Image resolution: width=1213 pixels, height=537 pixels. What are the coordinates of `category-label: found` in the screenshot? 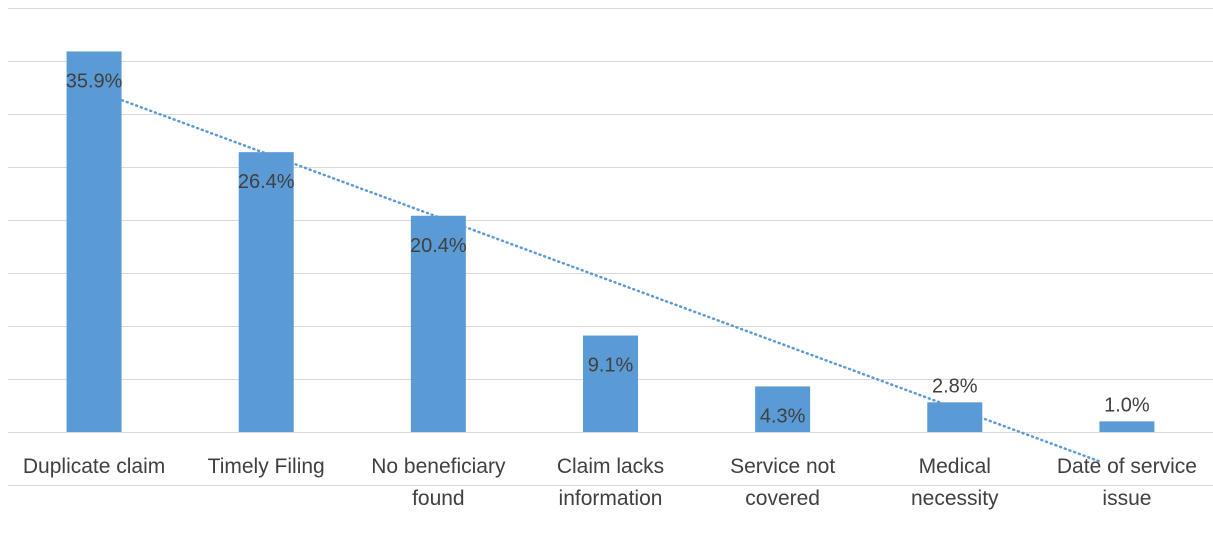 It's located at (438, 498).